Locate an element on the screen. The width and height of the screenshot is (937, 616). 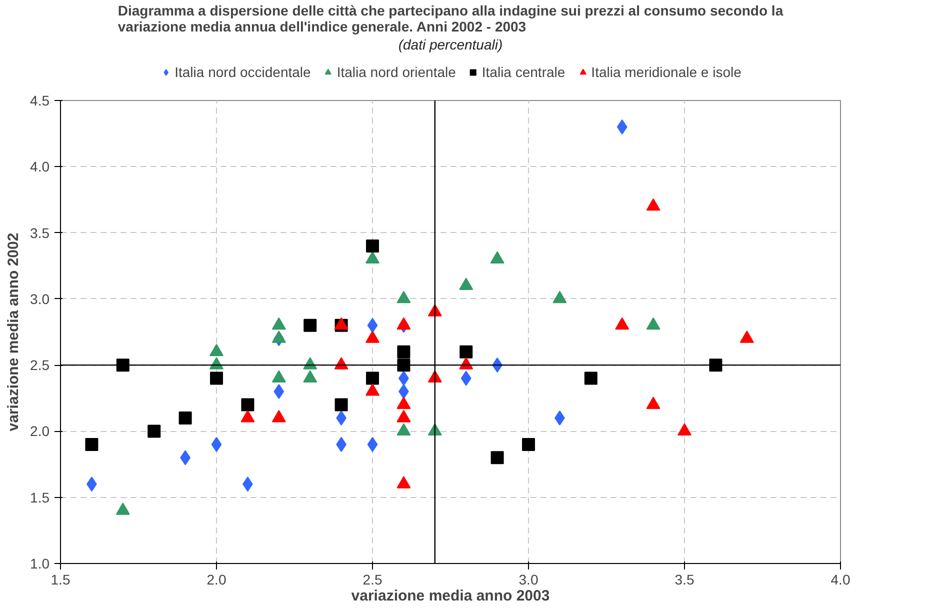
y-axis-title: variazione media anno 2002 is located at coordinates (13, 332).